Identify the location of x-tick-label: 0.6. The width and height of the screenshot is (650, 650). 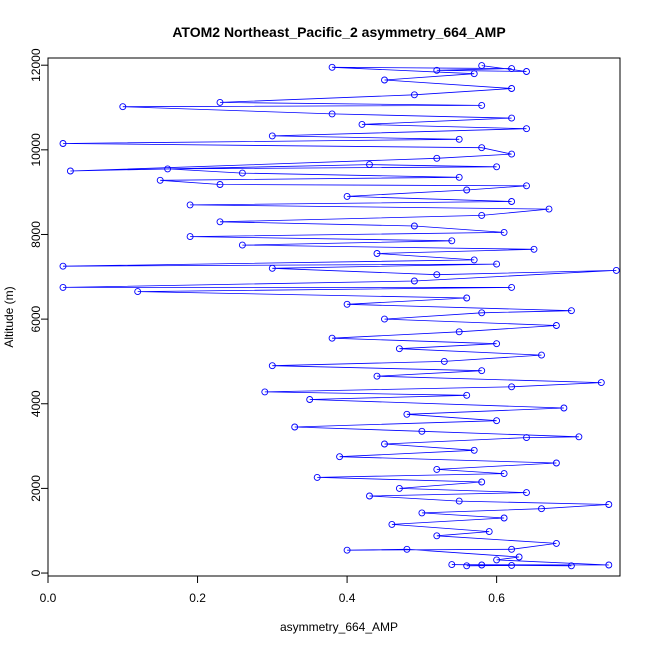
(496, 598).